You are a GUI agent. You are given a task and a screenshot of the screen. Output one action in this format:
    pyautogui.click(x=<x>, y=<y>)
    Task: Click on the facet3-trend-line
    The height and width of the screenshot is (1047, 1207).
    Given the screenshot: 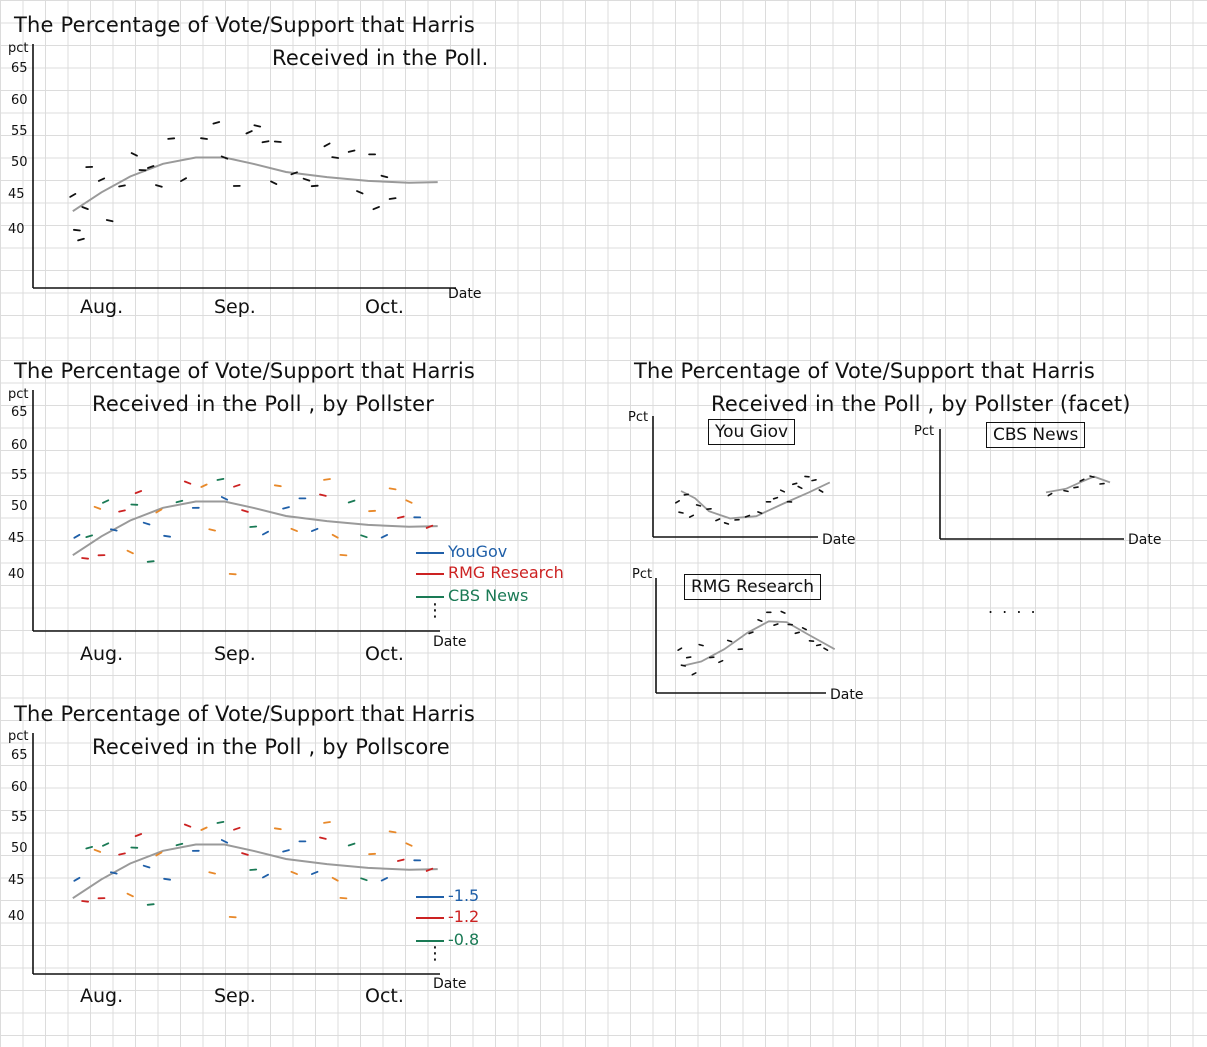 What is the action you would take?
    pyautogui.click(x=759, y=643)
    